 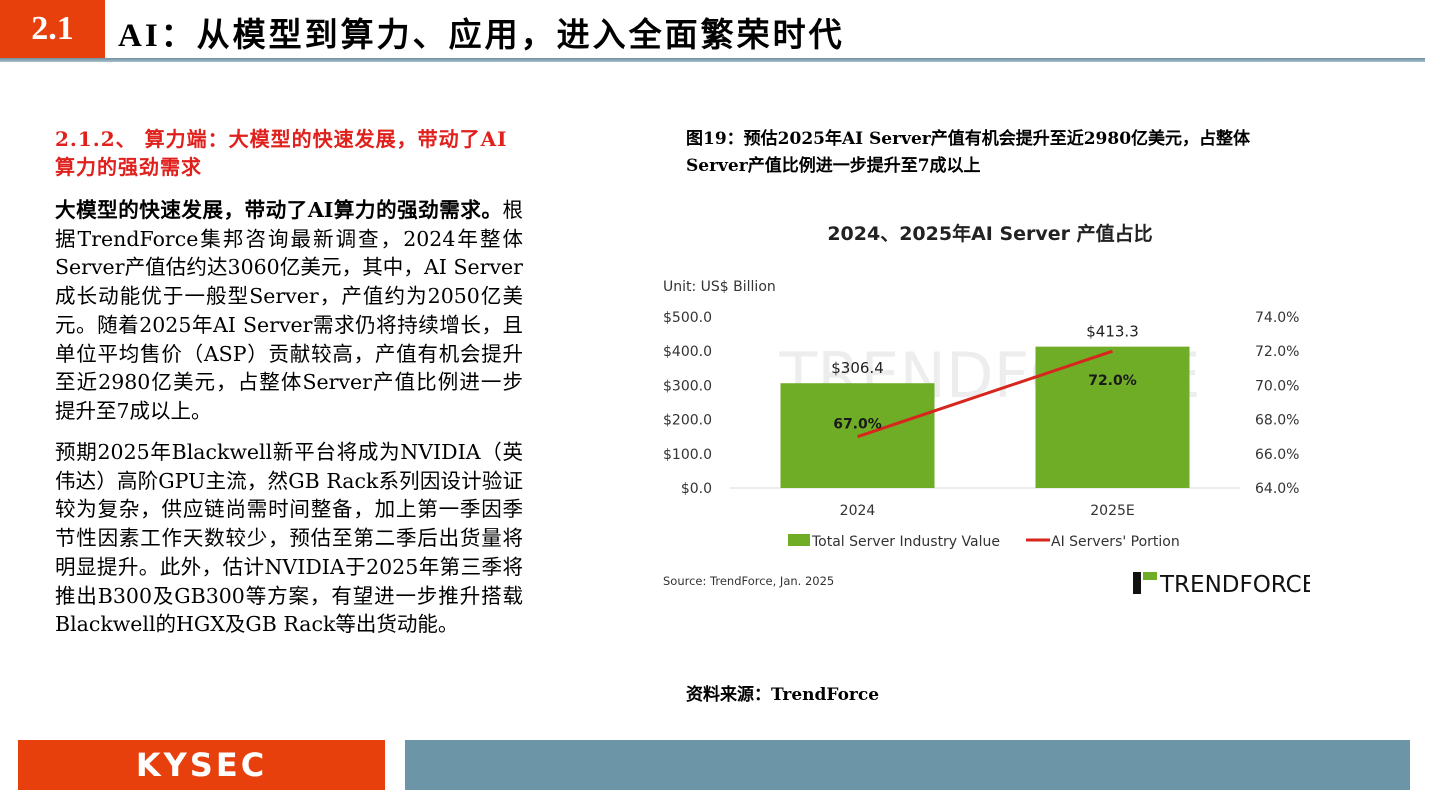 What do you see at coordinates (1112, 381) in the screenshot?
I see `line-value-label: 72.0%` at bounding box center [1112, 381].